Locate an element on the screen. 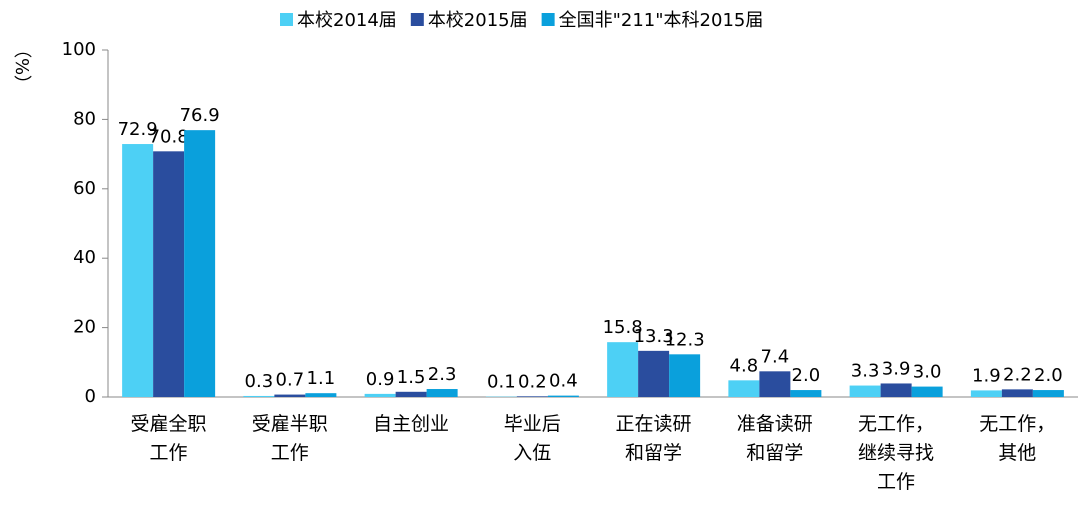 Image resolution: width=1080 pixels, height=512 pixels. value-label: 2.2 is located at coordinates (1017, 374).